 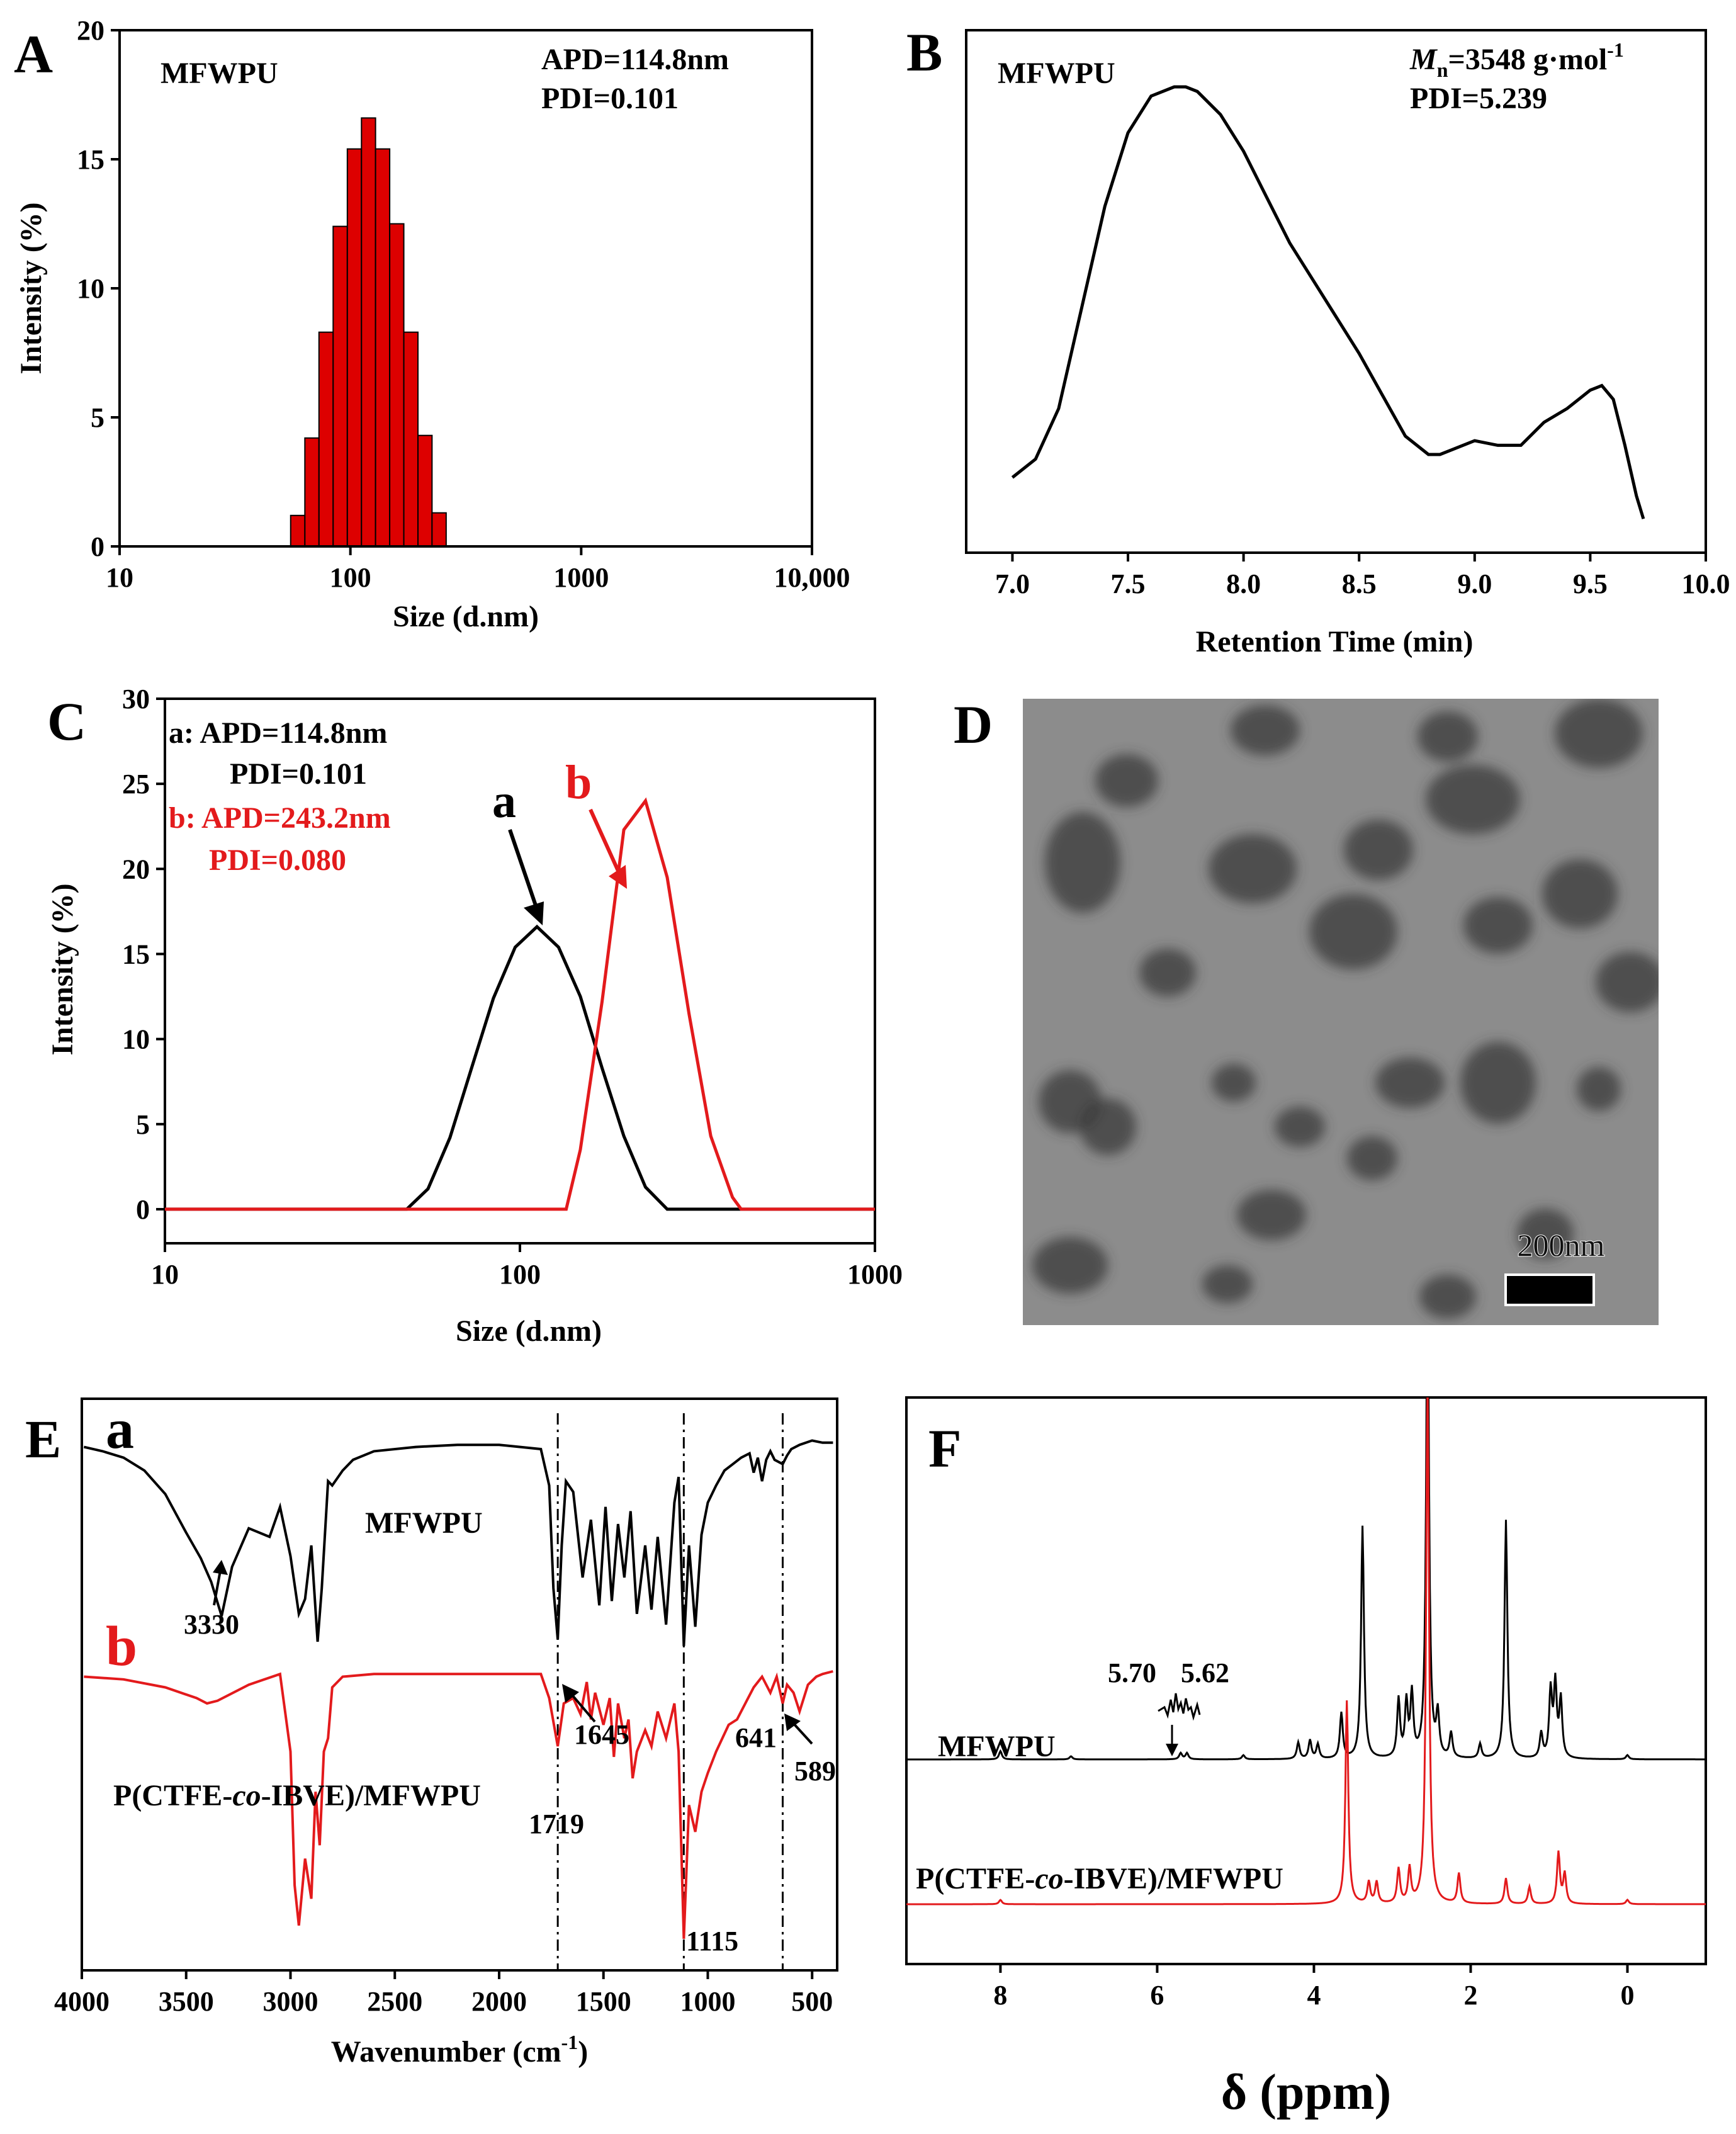 What do you see at coordinates (136, 954) in the screenshot?
I see `panel-c-y-tick-label: 15` at bounding box center [136, 954].